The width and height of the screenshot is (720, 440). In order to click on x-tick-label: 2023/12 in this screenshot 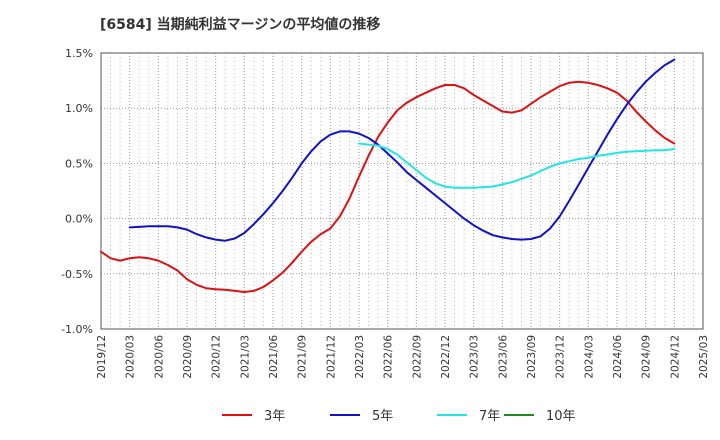, I will do `click(561, 357)`.